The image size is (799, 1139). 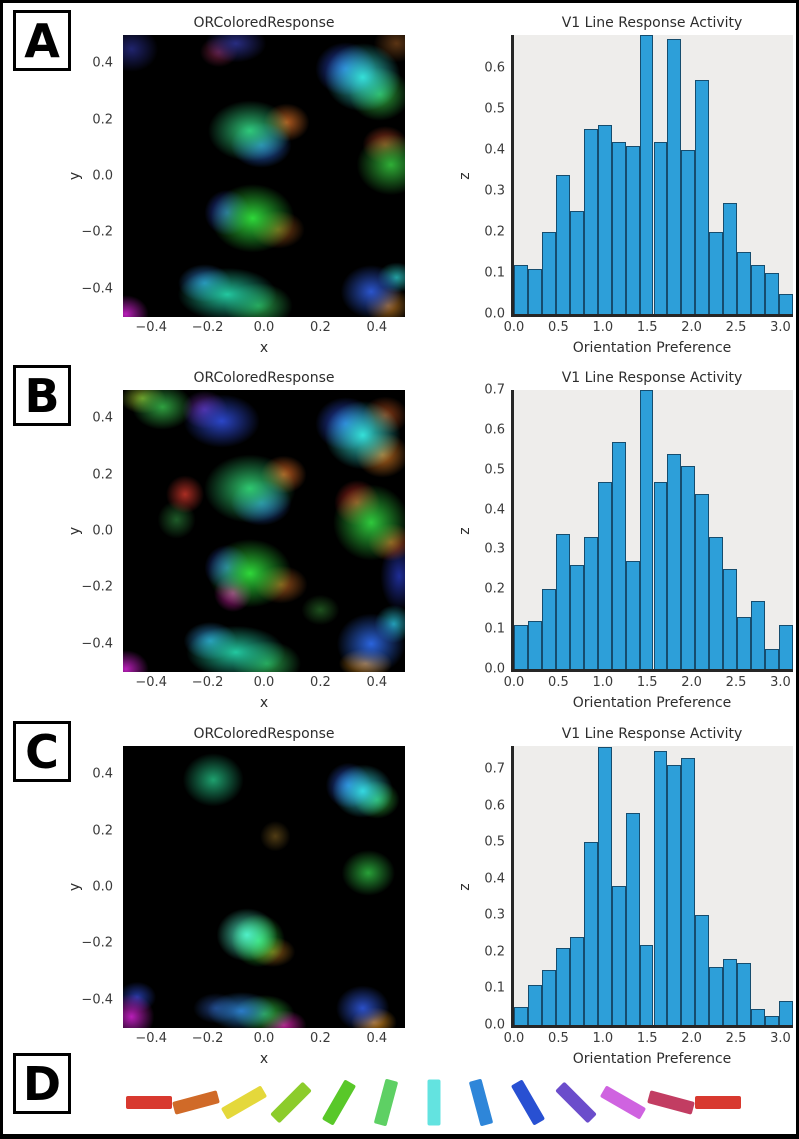 What do you see at coordinates (647, 1038) in the screenshot?
I see `tick-label: 1.5` at bounding box center [647, 1038].